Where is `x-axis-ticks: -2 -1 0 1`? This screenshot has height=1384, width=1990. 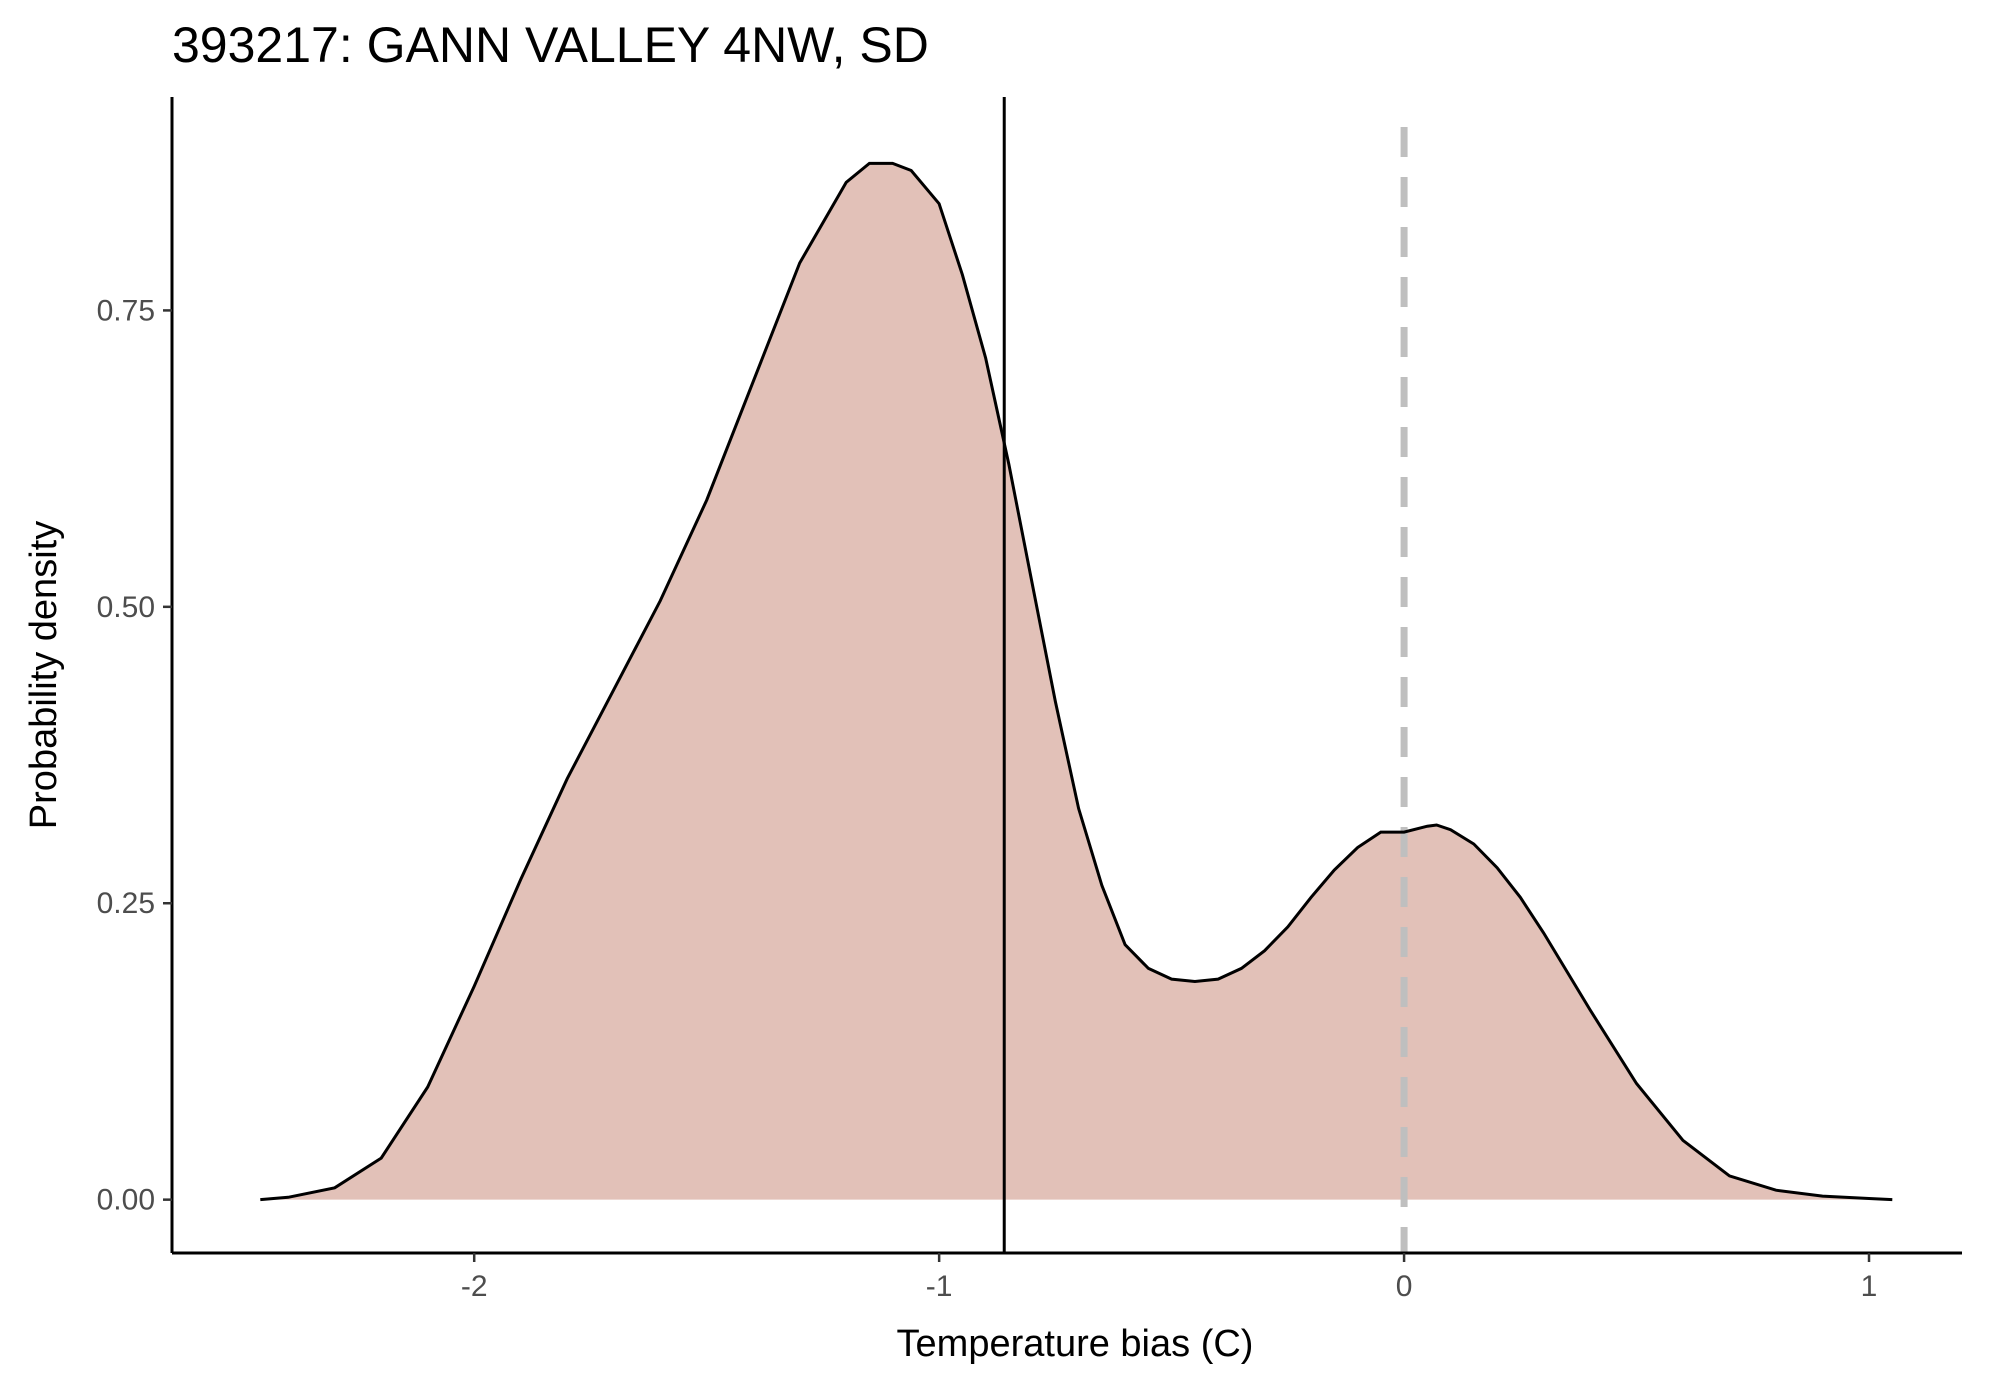 x-axis-ticks: -2 -1 0 1 is located at coordinates (1169, 1278).